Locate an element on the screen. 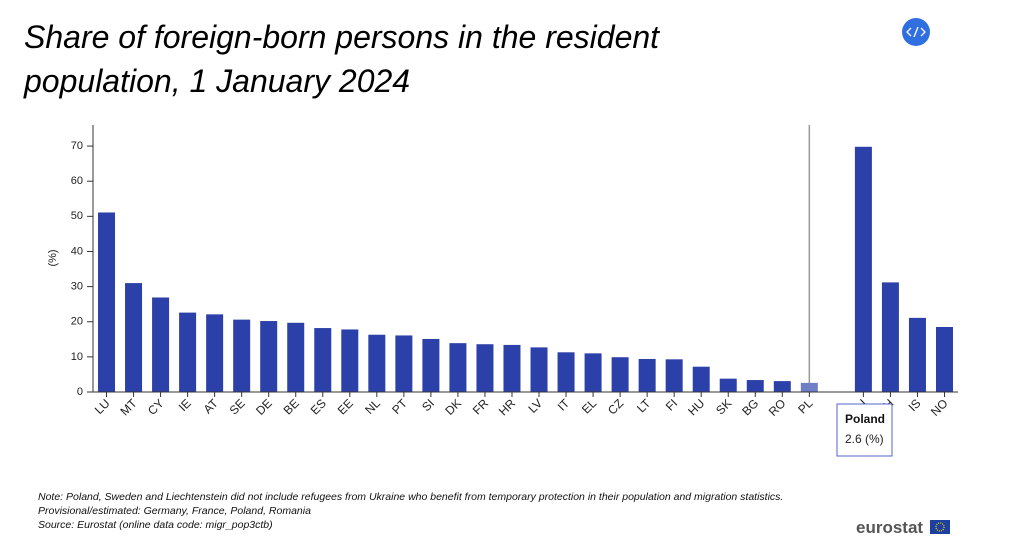  y-tick-label: 10 is located at coordinates (77, 357).